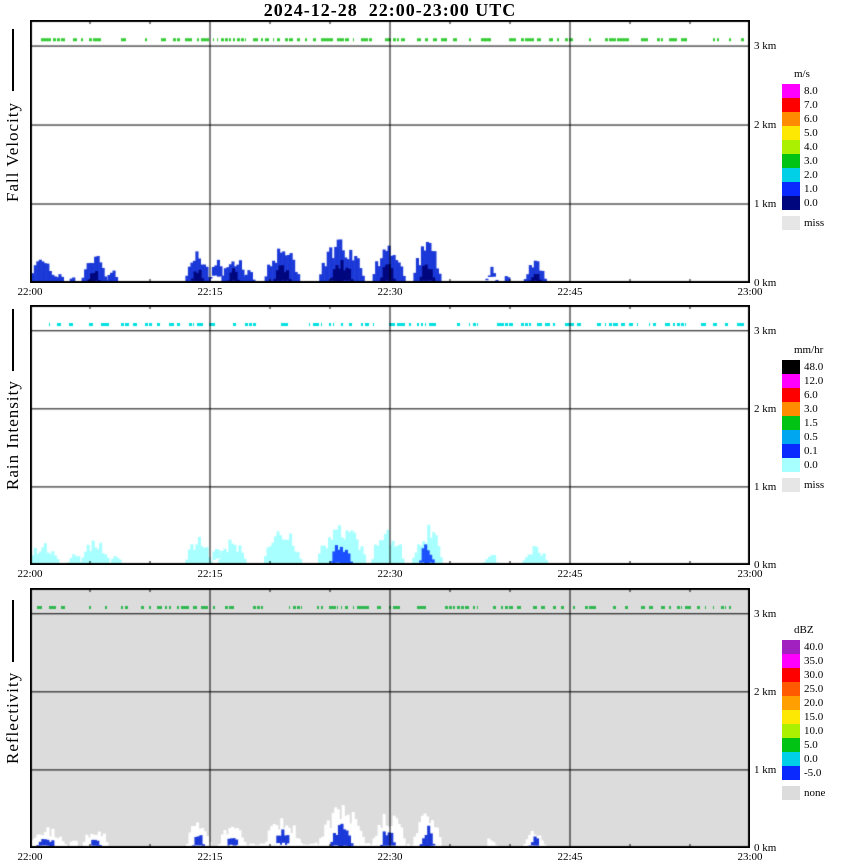  Describe the element at coordinates (811, 423) in the screenshot. I see `colorbar-label: 1.5` at that location.